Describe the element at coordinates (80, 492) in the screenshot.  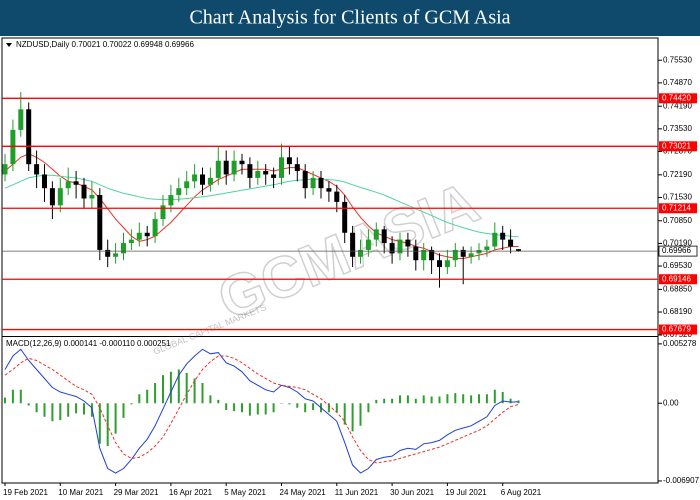
I see `x-tick-label: 10 Mar 2021` at that location.